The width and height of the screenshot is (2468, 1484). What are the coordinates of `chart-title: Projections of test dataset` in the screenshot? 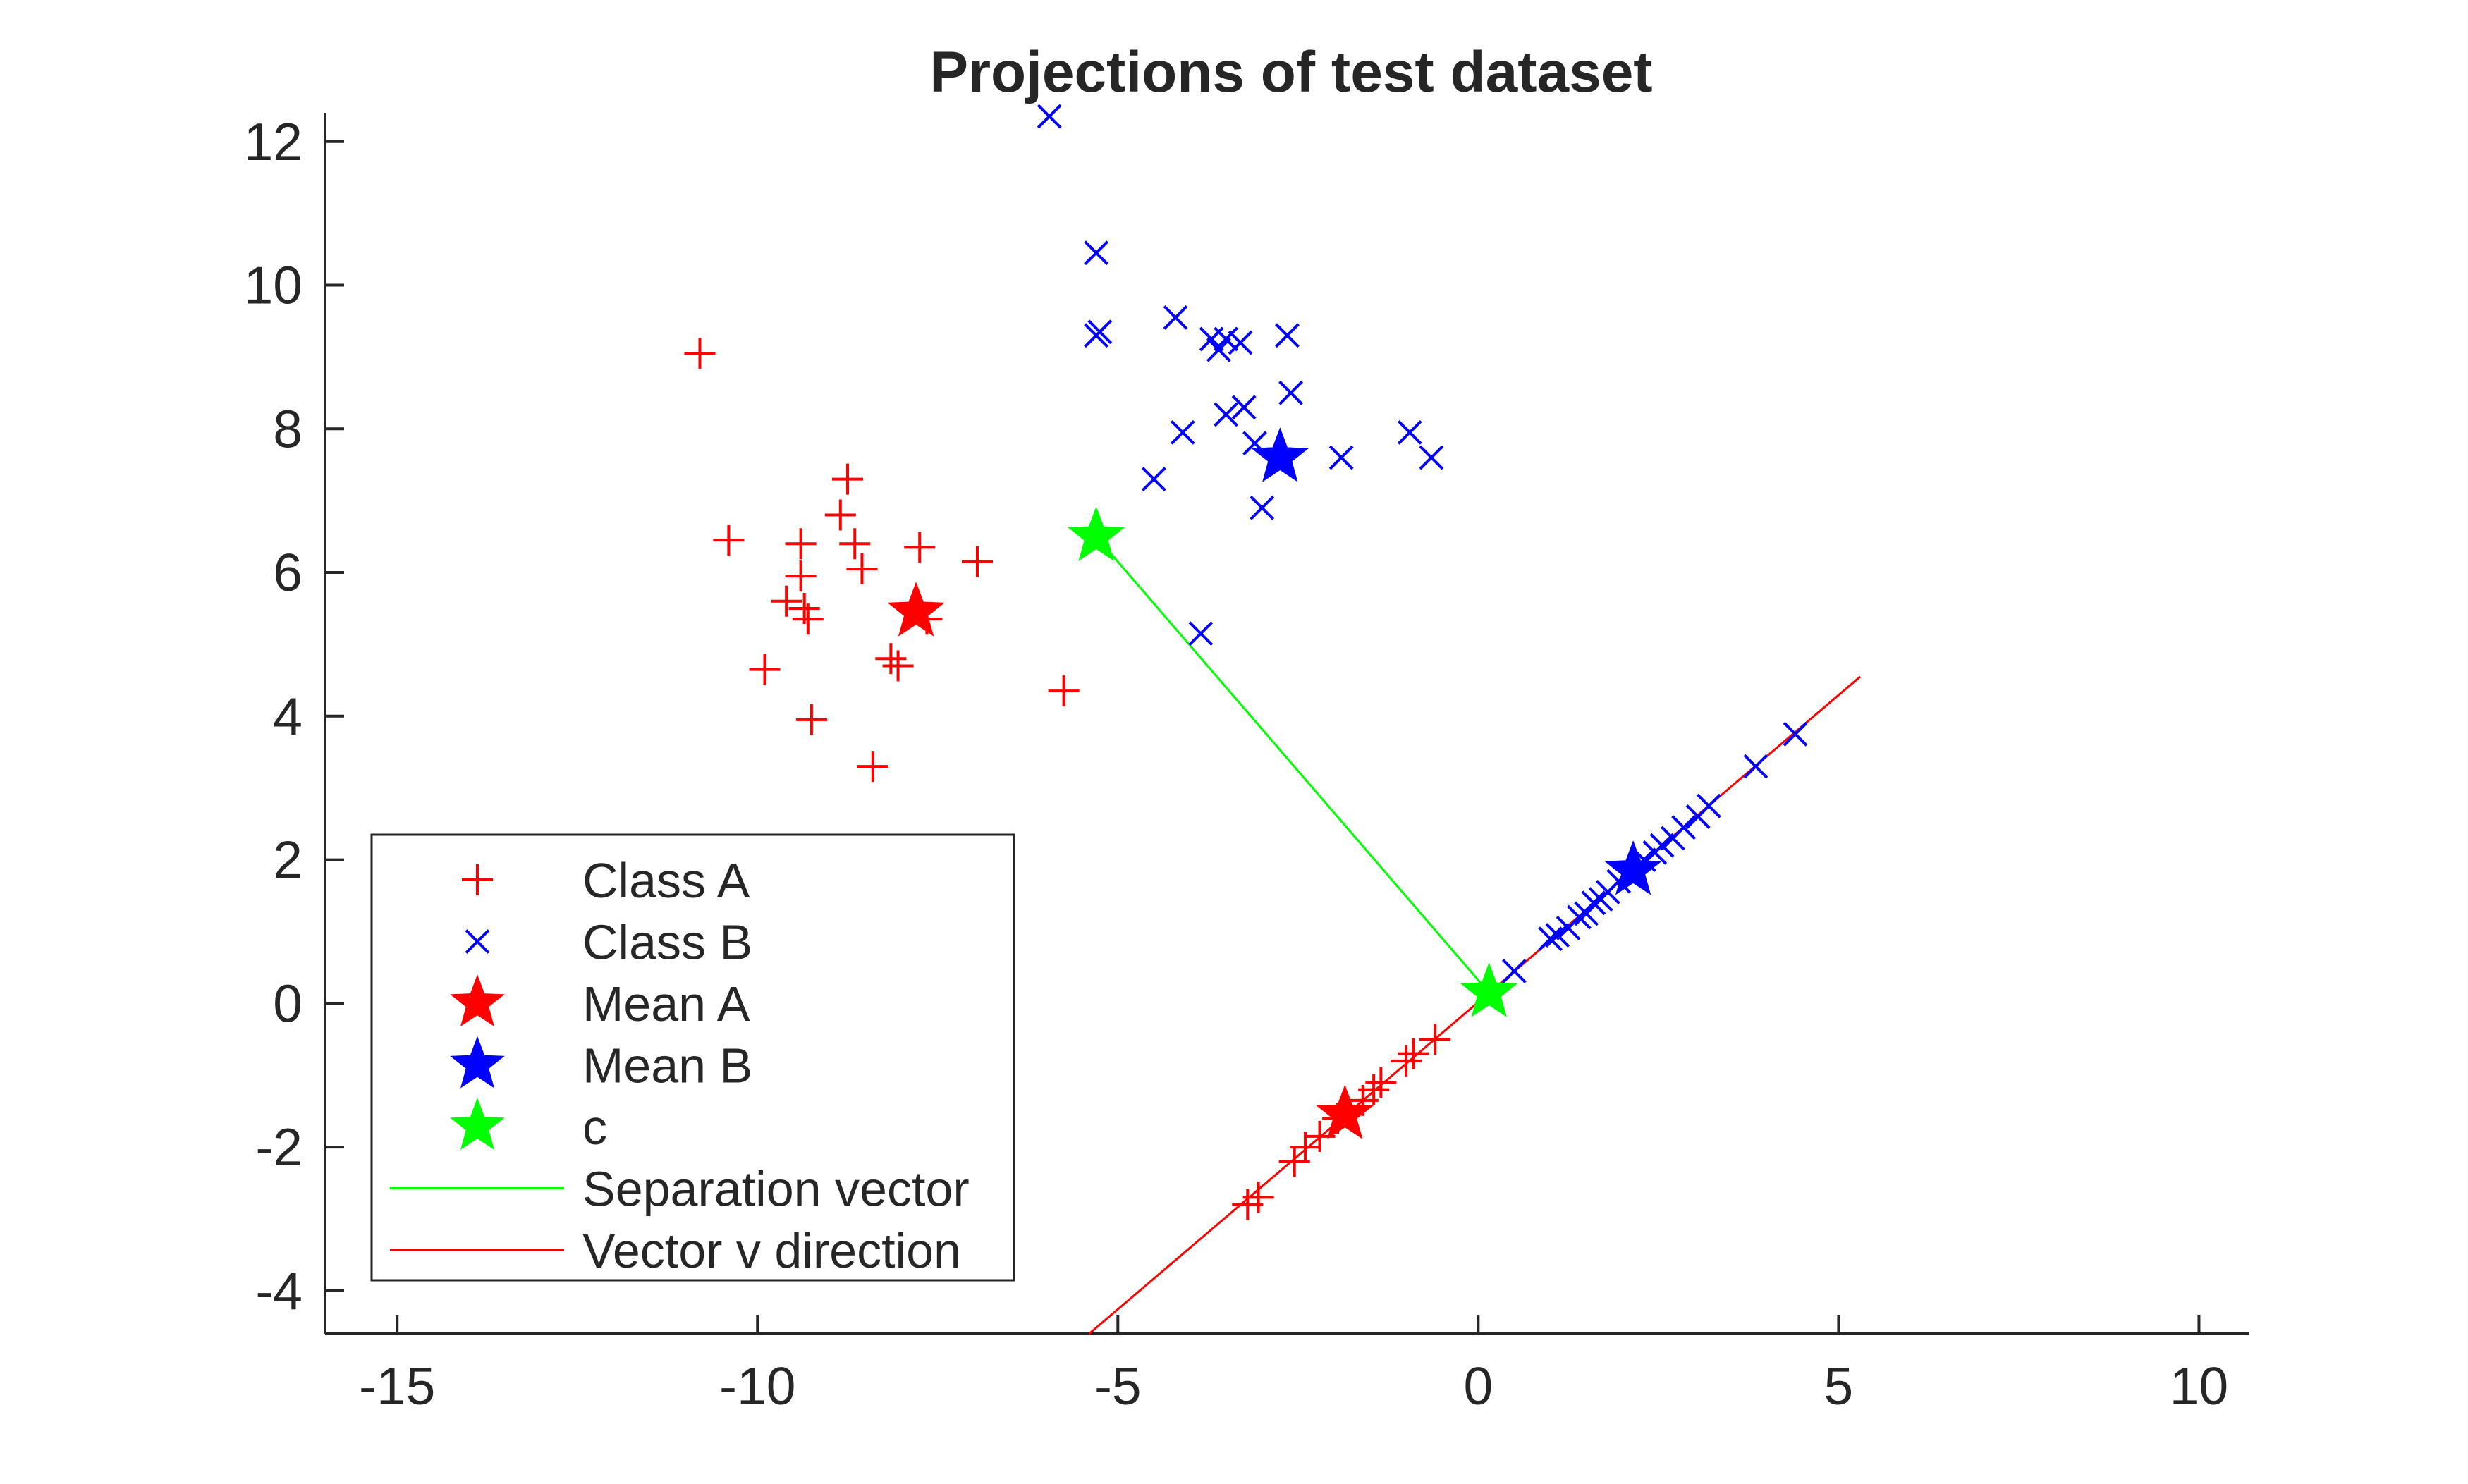 It's located at (1291, 72).